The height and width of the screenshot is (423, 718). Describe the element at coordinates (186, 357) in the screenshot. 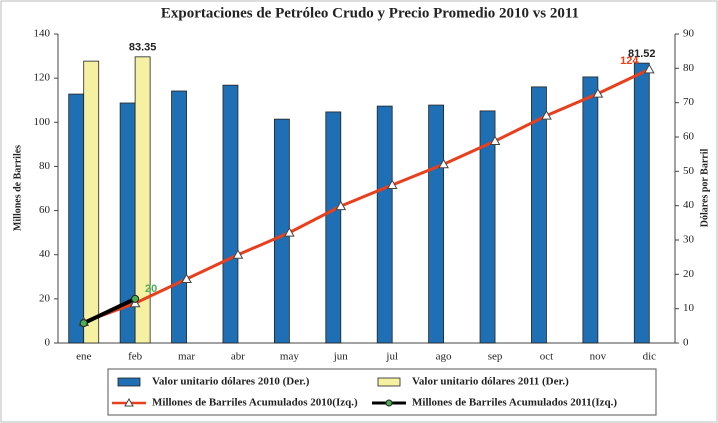

I see `x-tick-label: mar` at that location.